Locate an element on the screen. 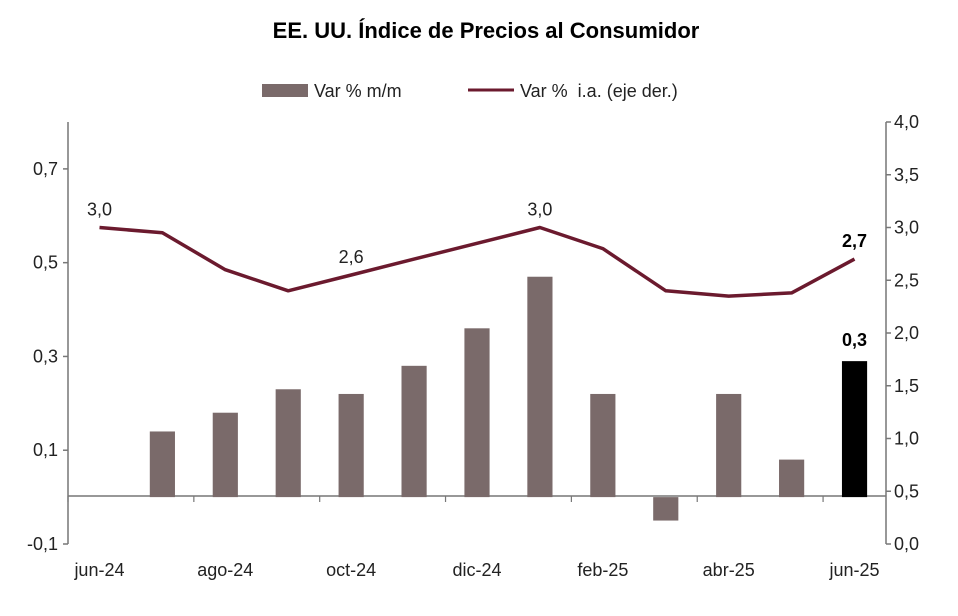 This screenshot has height=616, width=958. legend-bar-swatch is located at coordinates (285, 90).